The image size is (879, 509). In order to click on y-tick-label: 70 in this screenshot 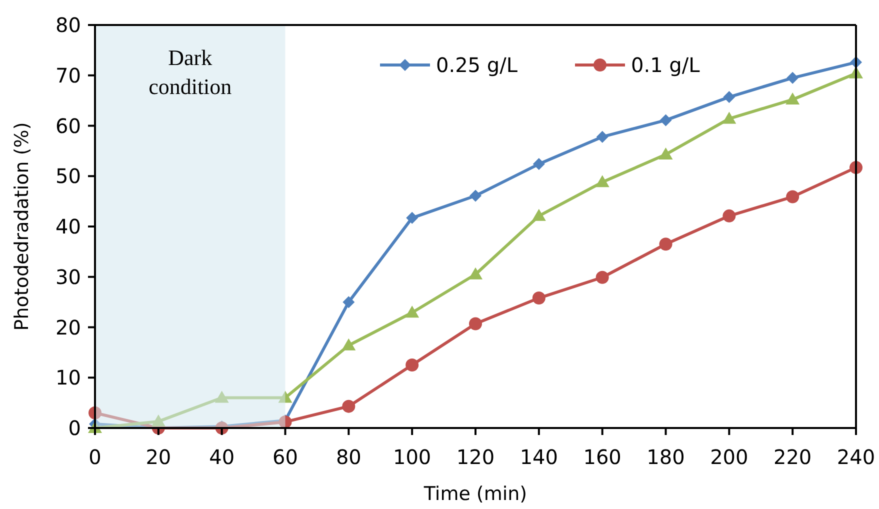, I will do `click(68, 75)`.